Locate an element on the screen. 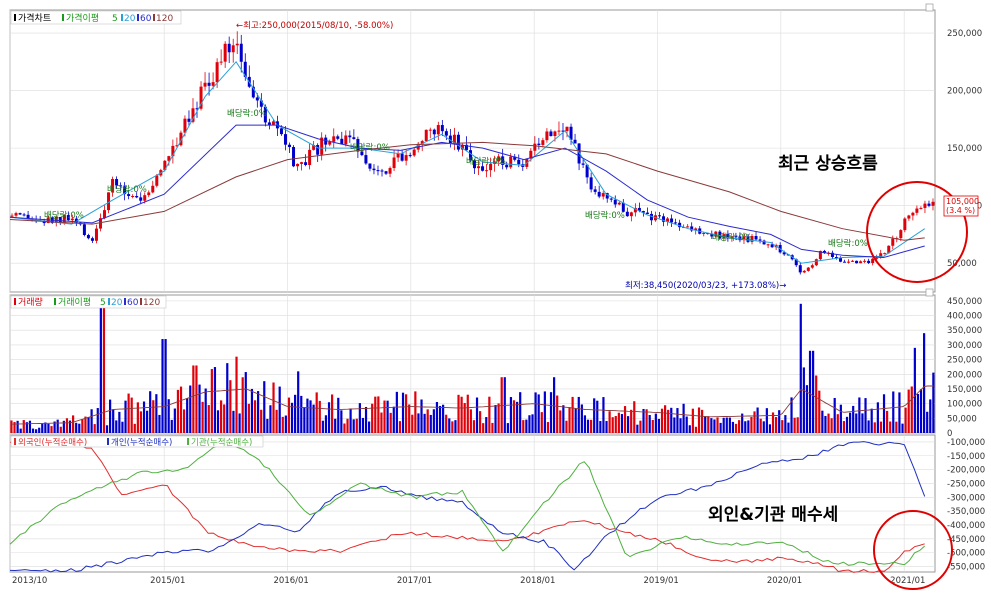 The image size is (991, 594). x-tick-label: 2016/01 is located at coordinates (291, 581).